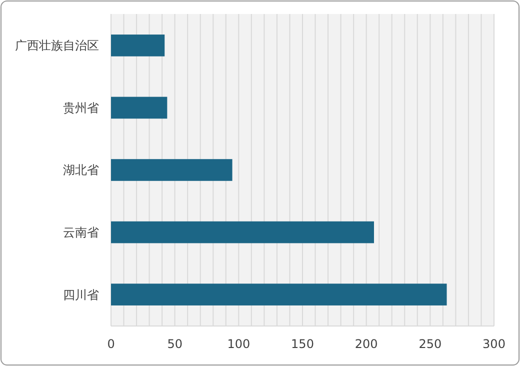 The width and height of the screenshot is (520, 366). I want to click on y-tick-label: 贵州省, so click(81, 107).